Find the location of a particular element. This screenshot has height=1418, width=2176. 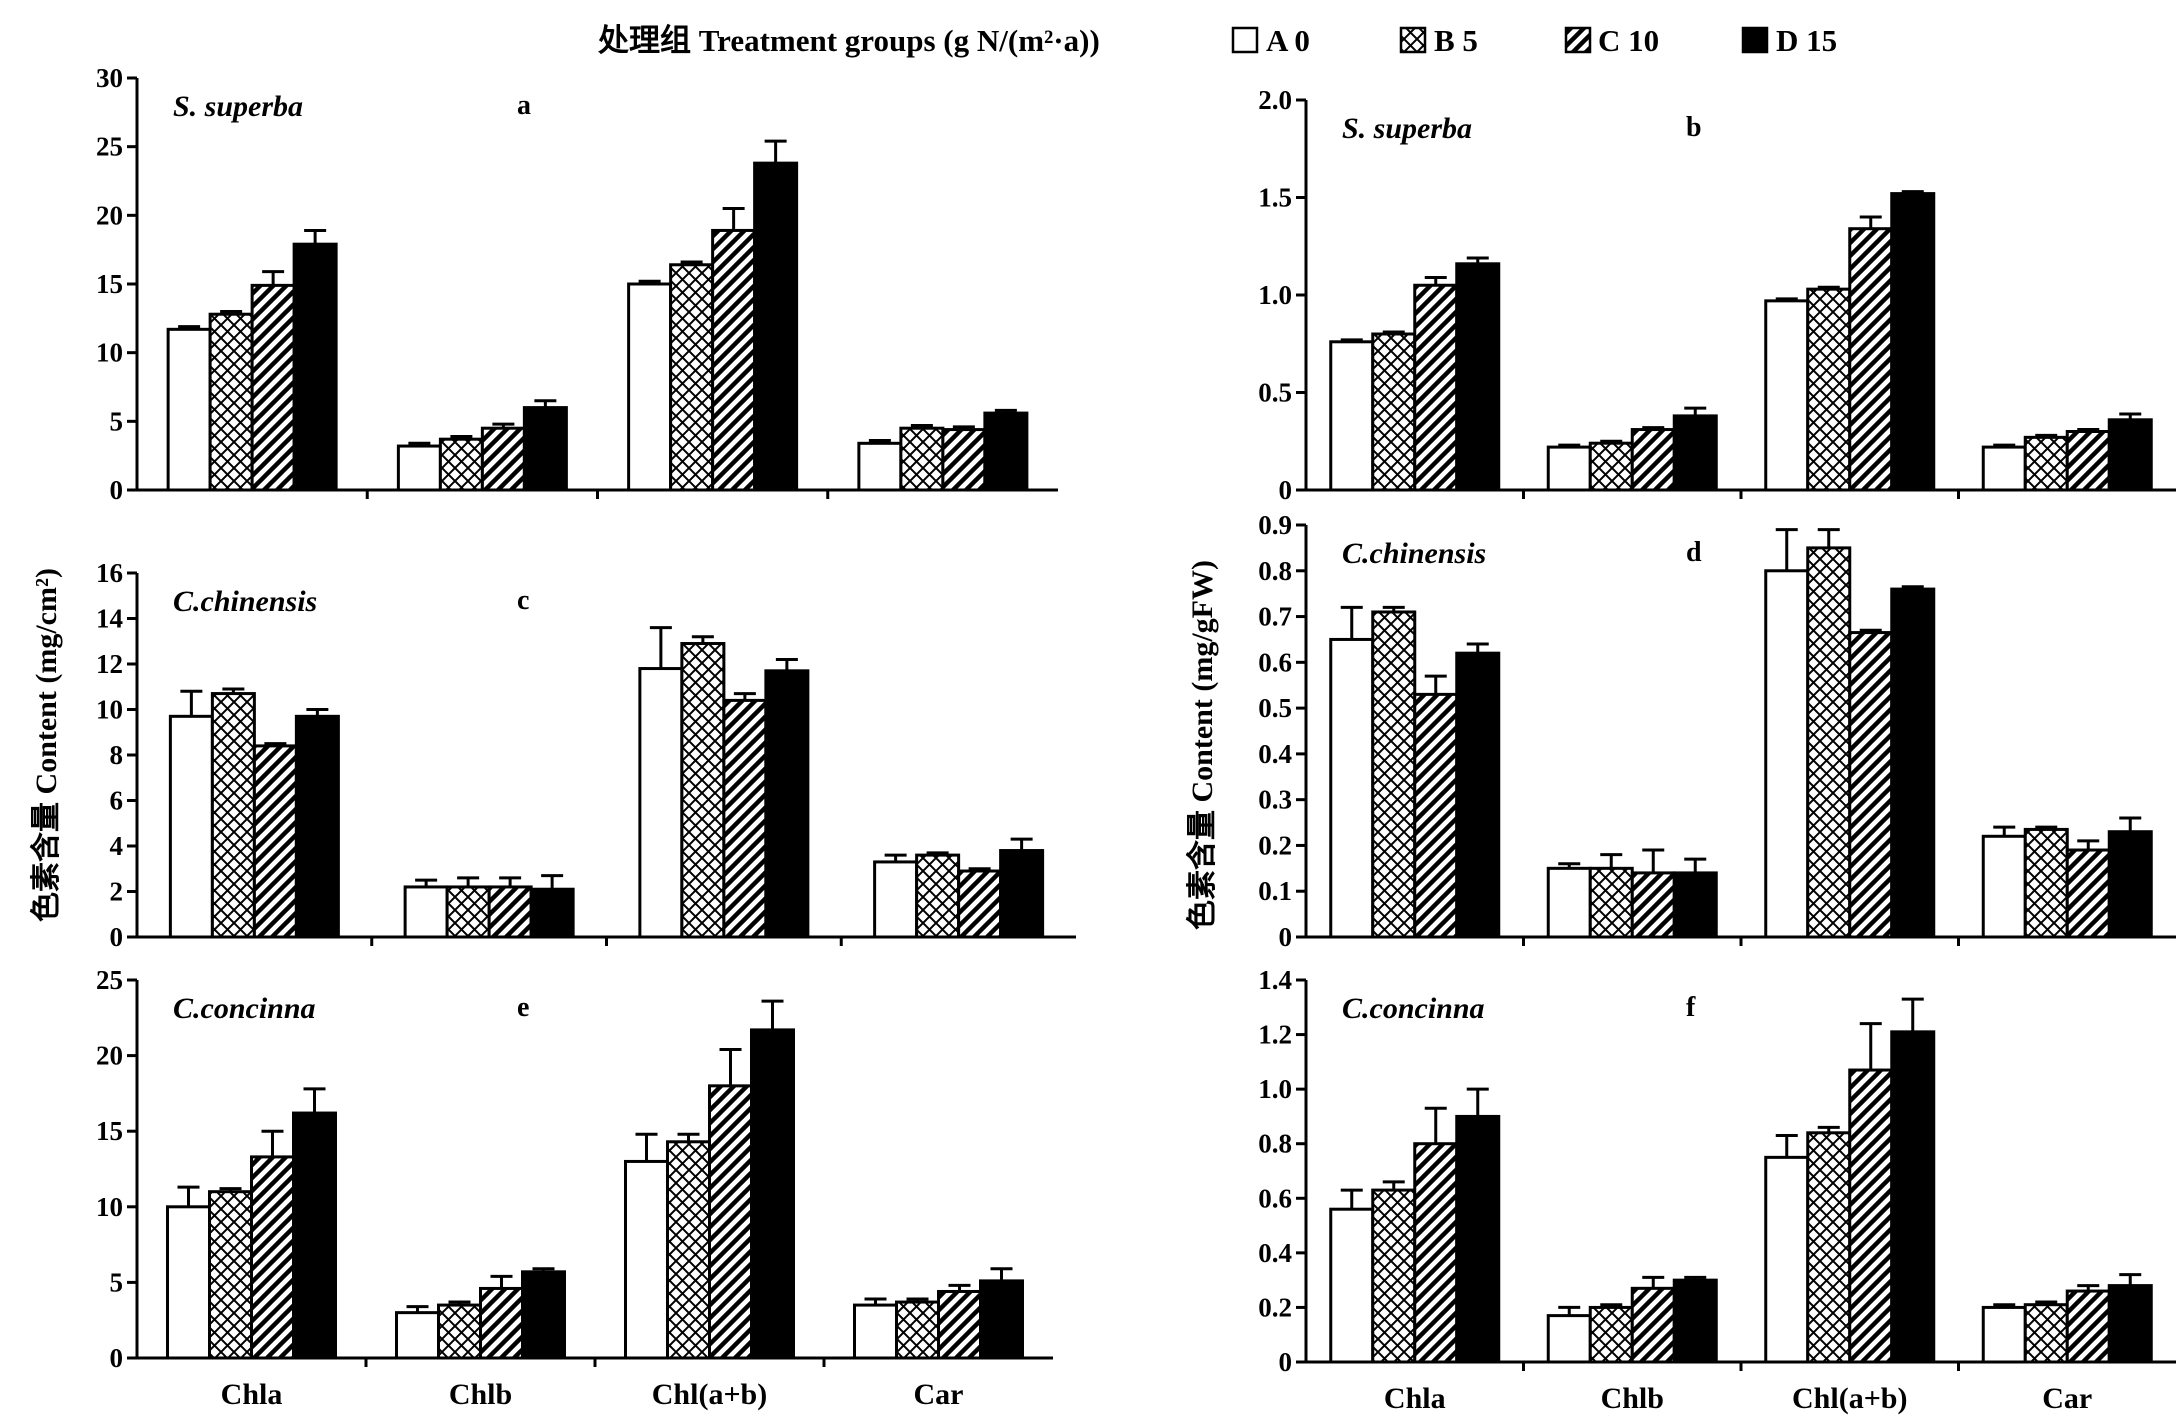

y-tick-label-c: 14 is located at coordinates (109, 619).